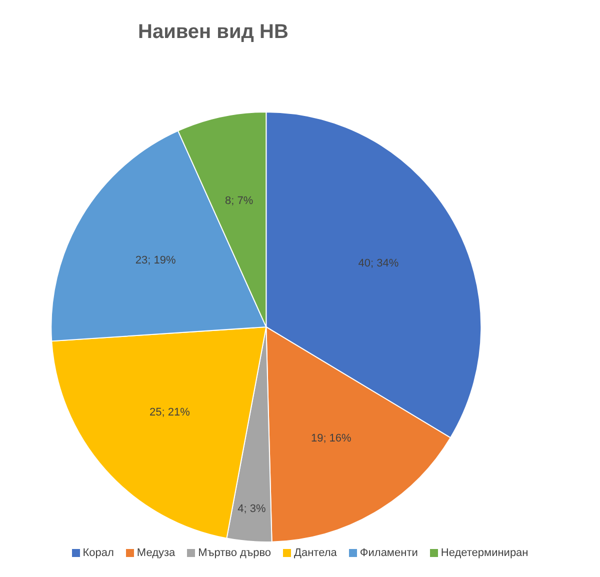 The width and height of the screenshot is (600, 577). What do you see at coordinates (484, 553) in the screenshot?
I see `legend-label: Недетерминиран` at bounding box center [484, 553].